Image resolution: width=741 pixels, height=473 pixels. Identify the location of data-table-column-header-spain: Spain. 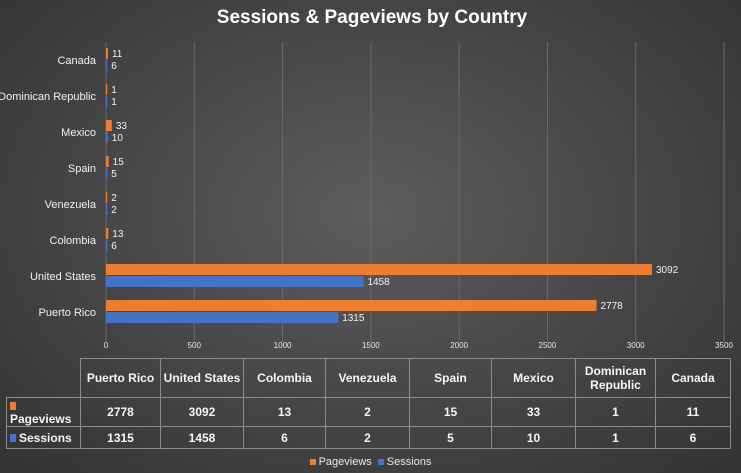
(450, 378).